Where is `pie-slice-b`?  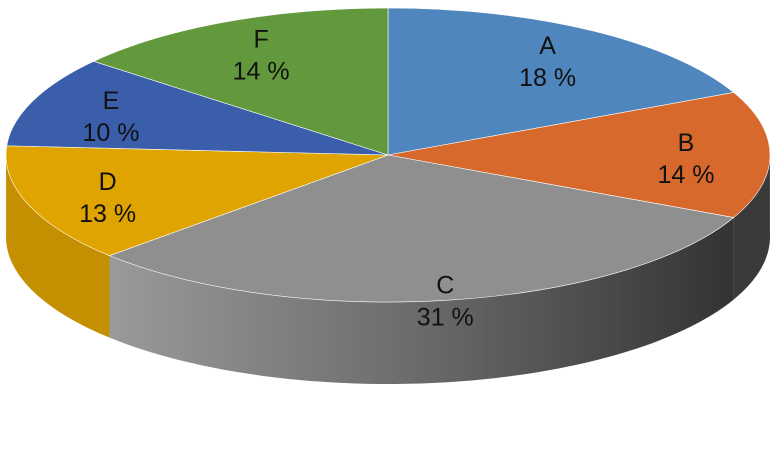 pie-slice-b is located at coordinates (579, 155).